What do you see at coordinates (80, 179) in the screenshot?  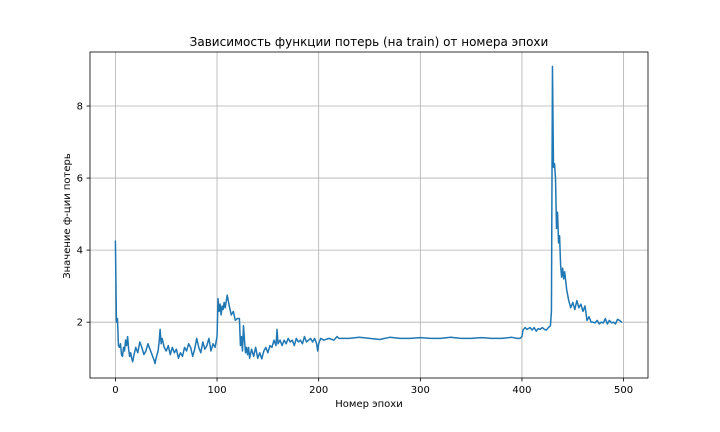 I see `y-tick-label: 6` at bounding box center [80, 179].